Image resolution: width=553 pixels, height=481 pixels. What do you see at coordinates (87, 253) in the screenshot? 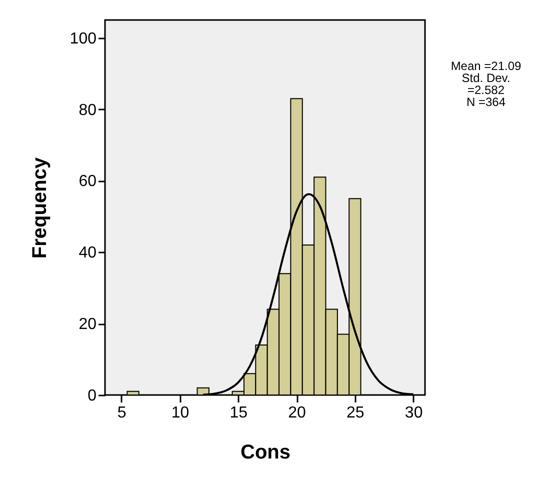
I see `y-tick-label: 40` at bounding box center [87, 253].